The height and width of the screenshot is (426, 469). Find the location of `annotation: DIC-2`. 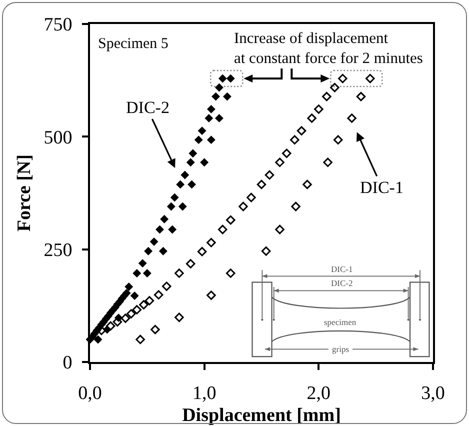

annotation: DIC-2 is located at coordinates (342, 283).